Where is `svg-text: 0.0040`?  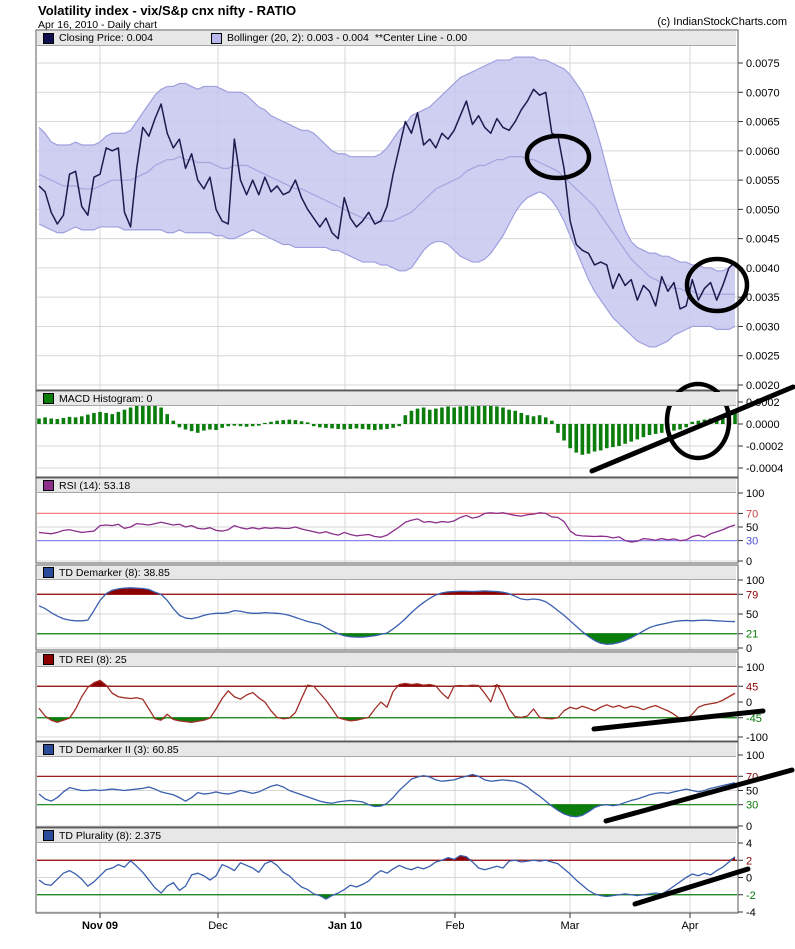 svg-text: 0.0040 is located at coordinates (763, 269).